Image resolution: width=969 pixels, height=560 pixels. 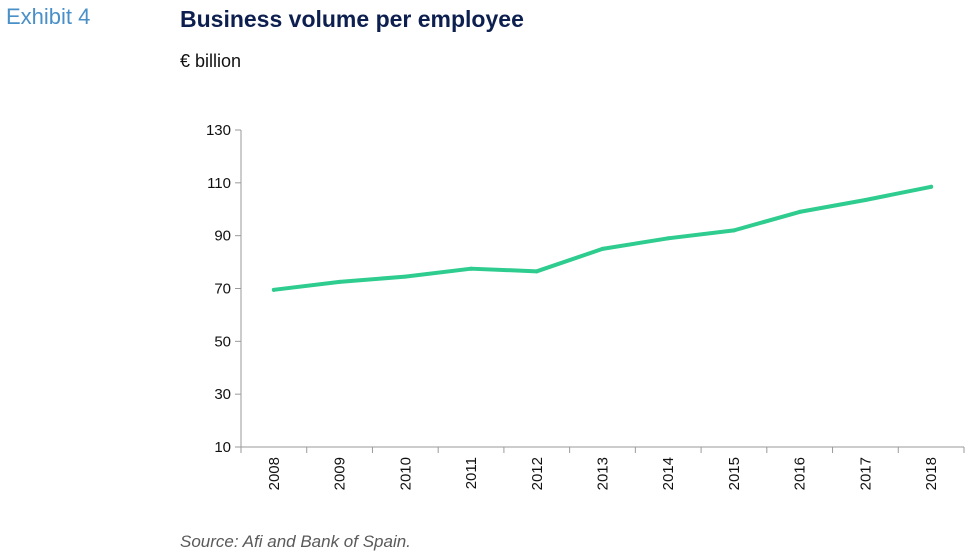 I want to click on series-layer, so click(x=602, y=238).